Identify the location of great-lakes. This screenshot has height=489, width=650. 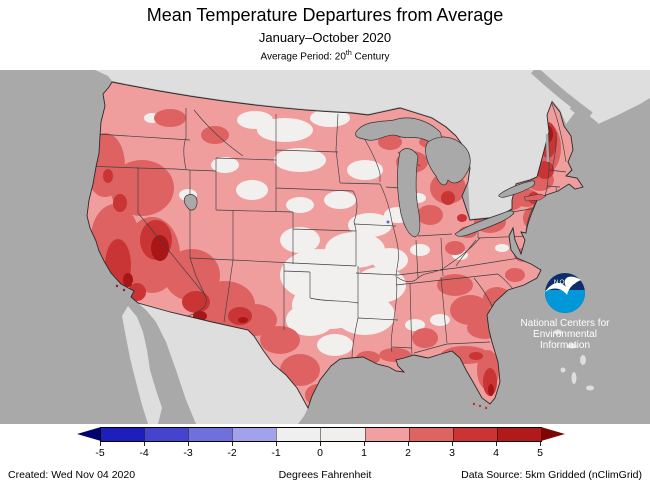
(359, 177).